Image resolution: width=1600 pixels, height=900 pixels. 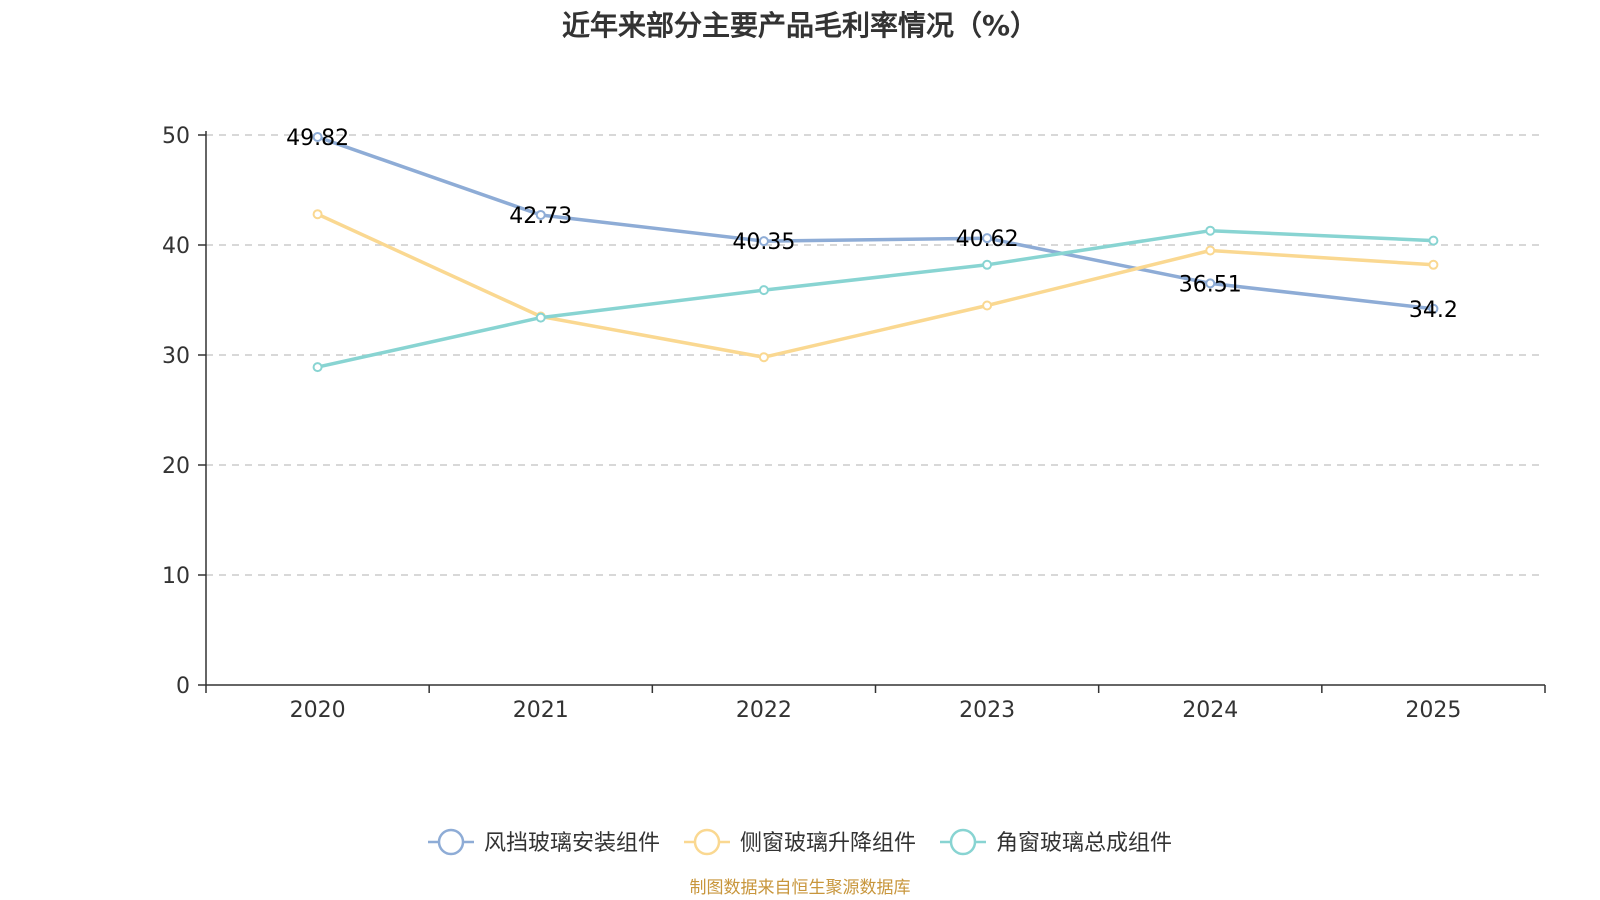 I want to click on chart-title: 近年来部分主要产品毛利率情况（%）, so click(x=800, y=25).